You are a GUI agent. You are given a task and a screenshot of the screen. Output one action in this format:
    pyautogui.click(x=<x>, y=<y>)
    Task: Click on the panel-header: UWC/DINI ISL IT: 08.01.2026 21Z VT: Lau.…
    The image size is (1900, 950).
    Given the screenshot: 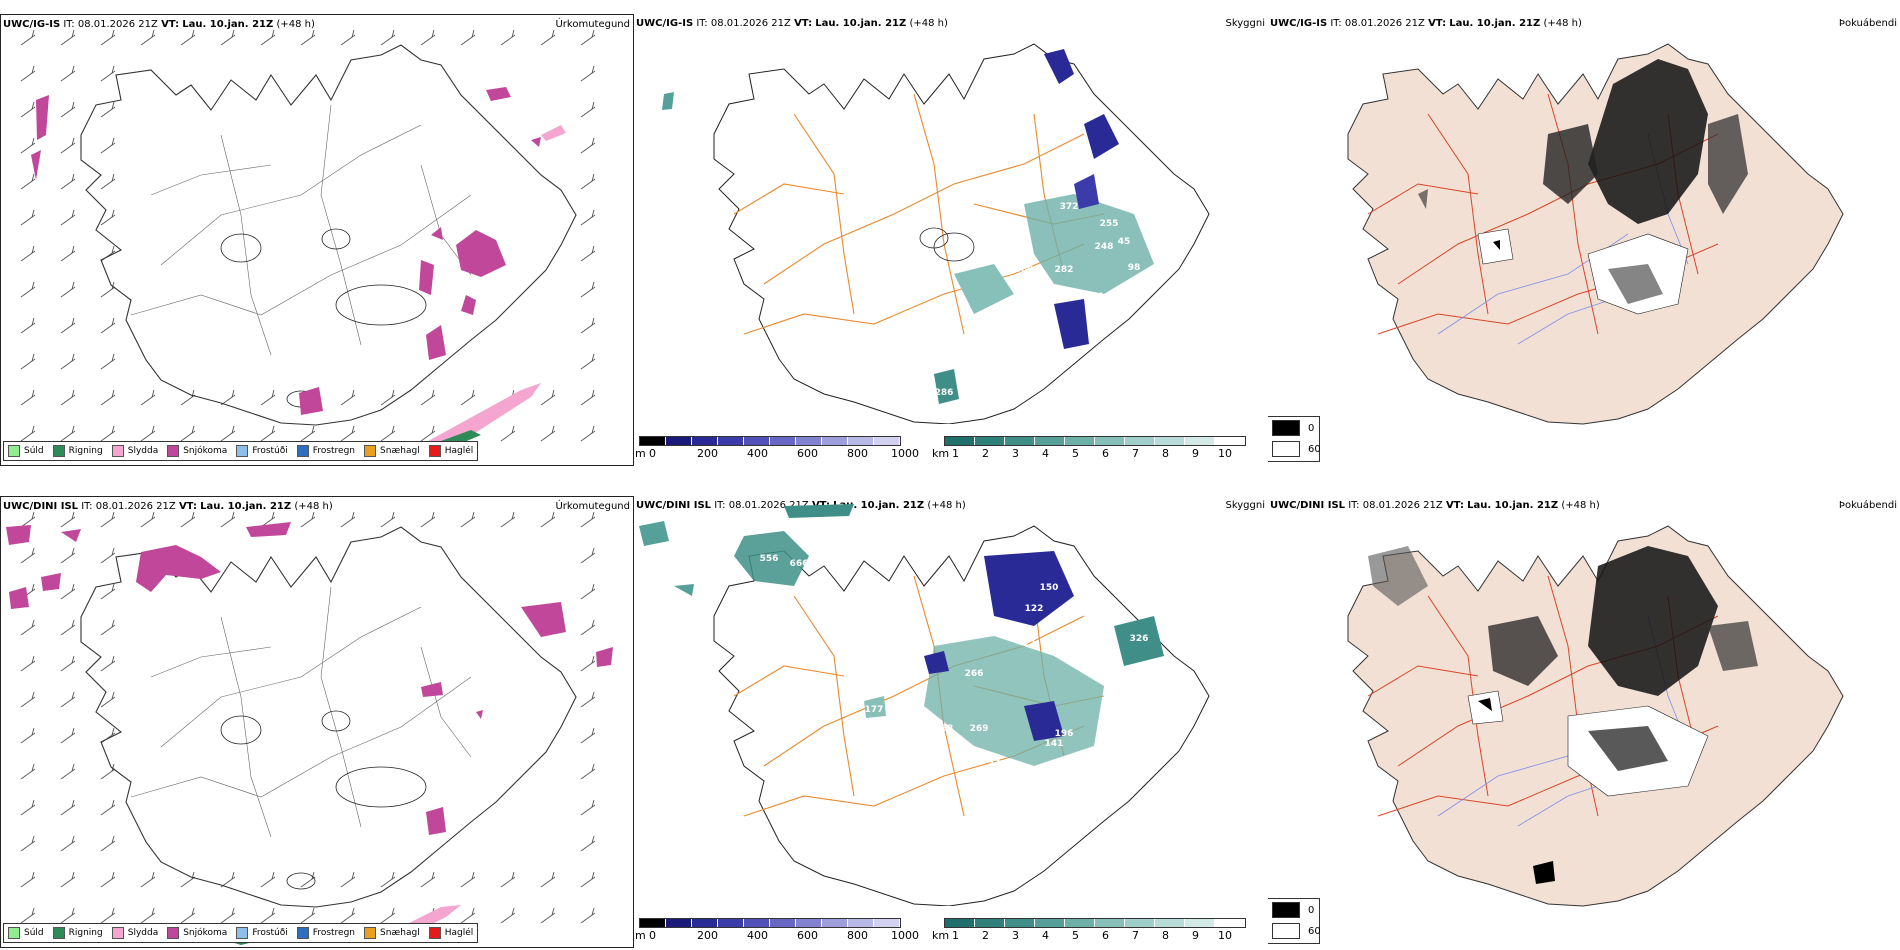 What is the action you would take?
    pyautogui.click(x=168, y=506)
    